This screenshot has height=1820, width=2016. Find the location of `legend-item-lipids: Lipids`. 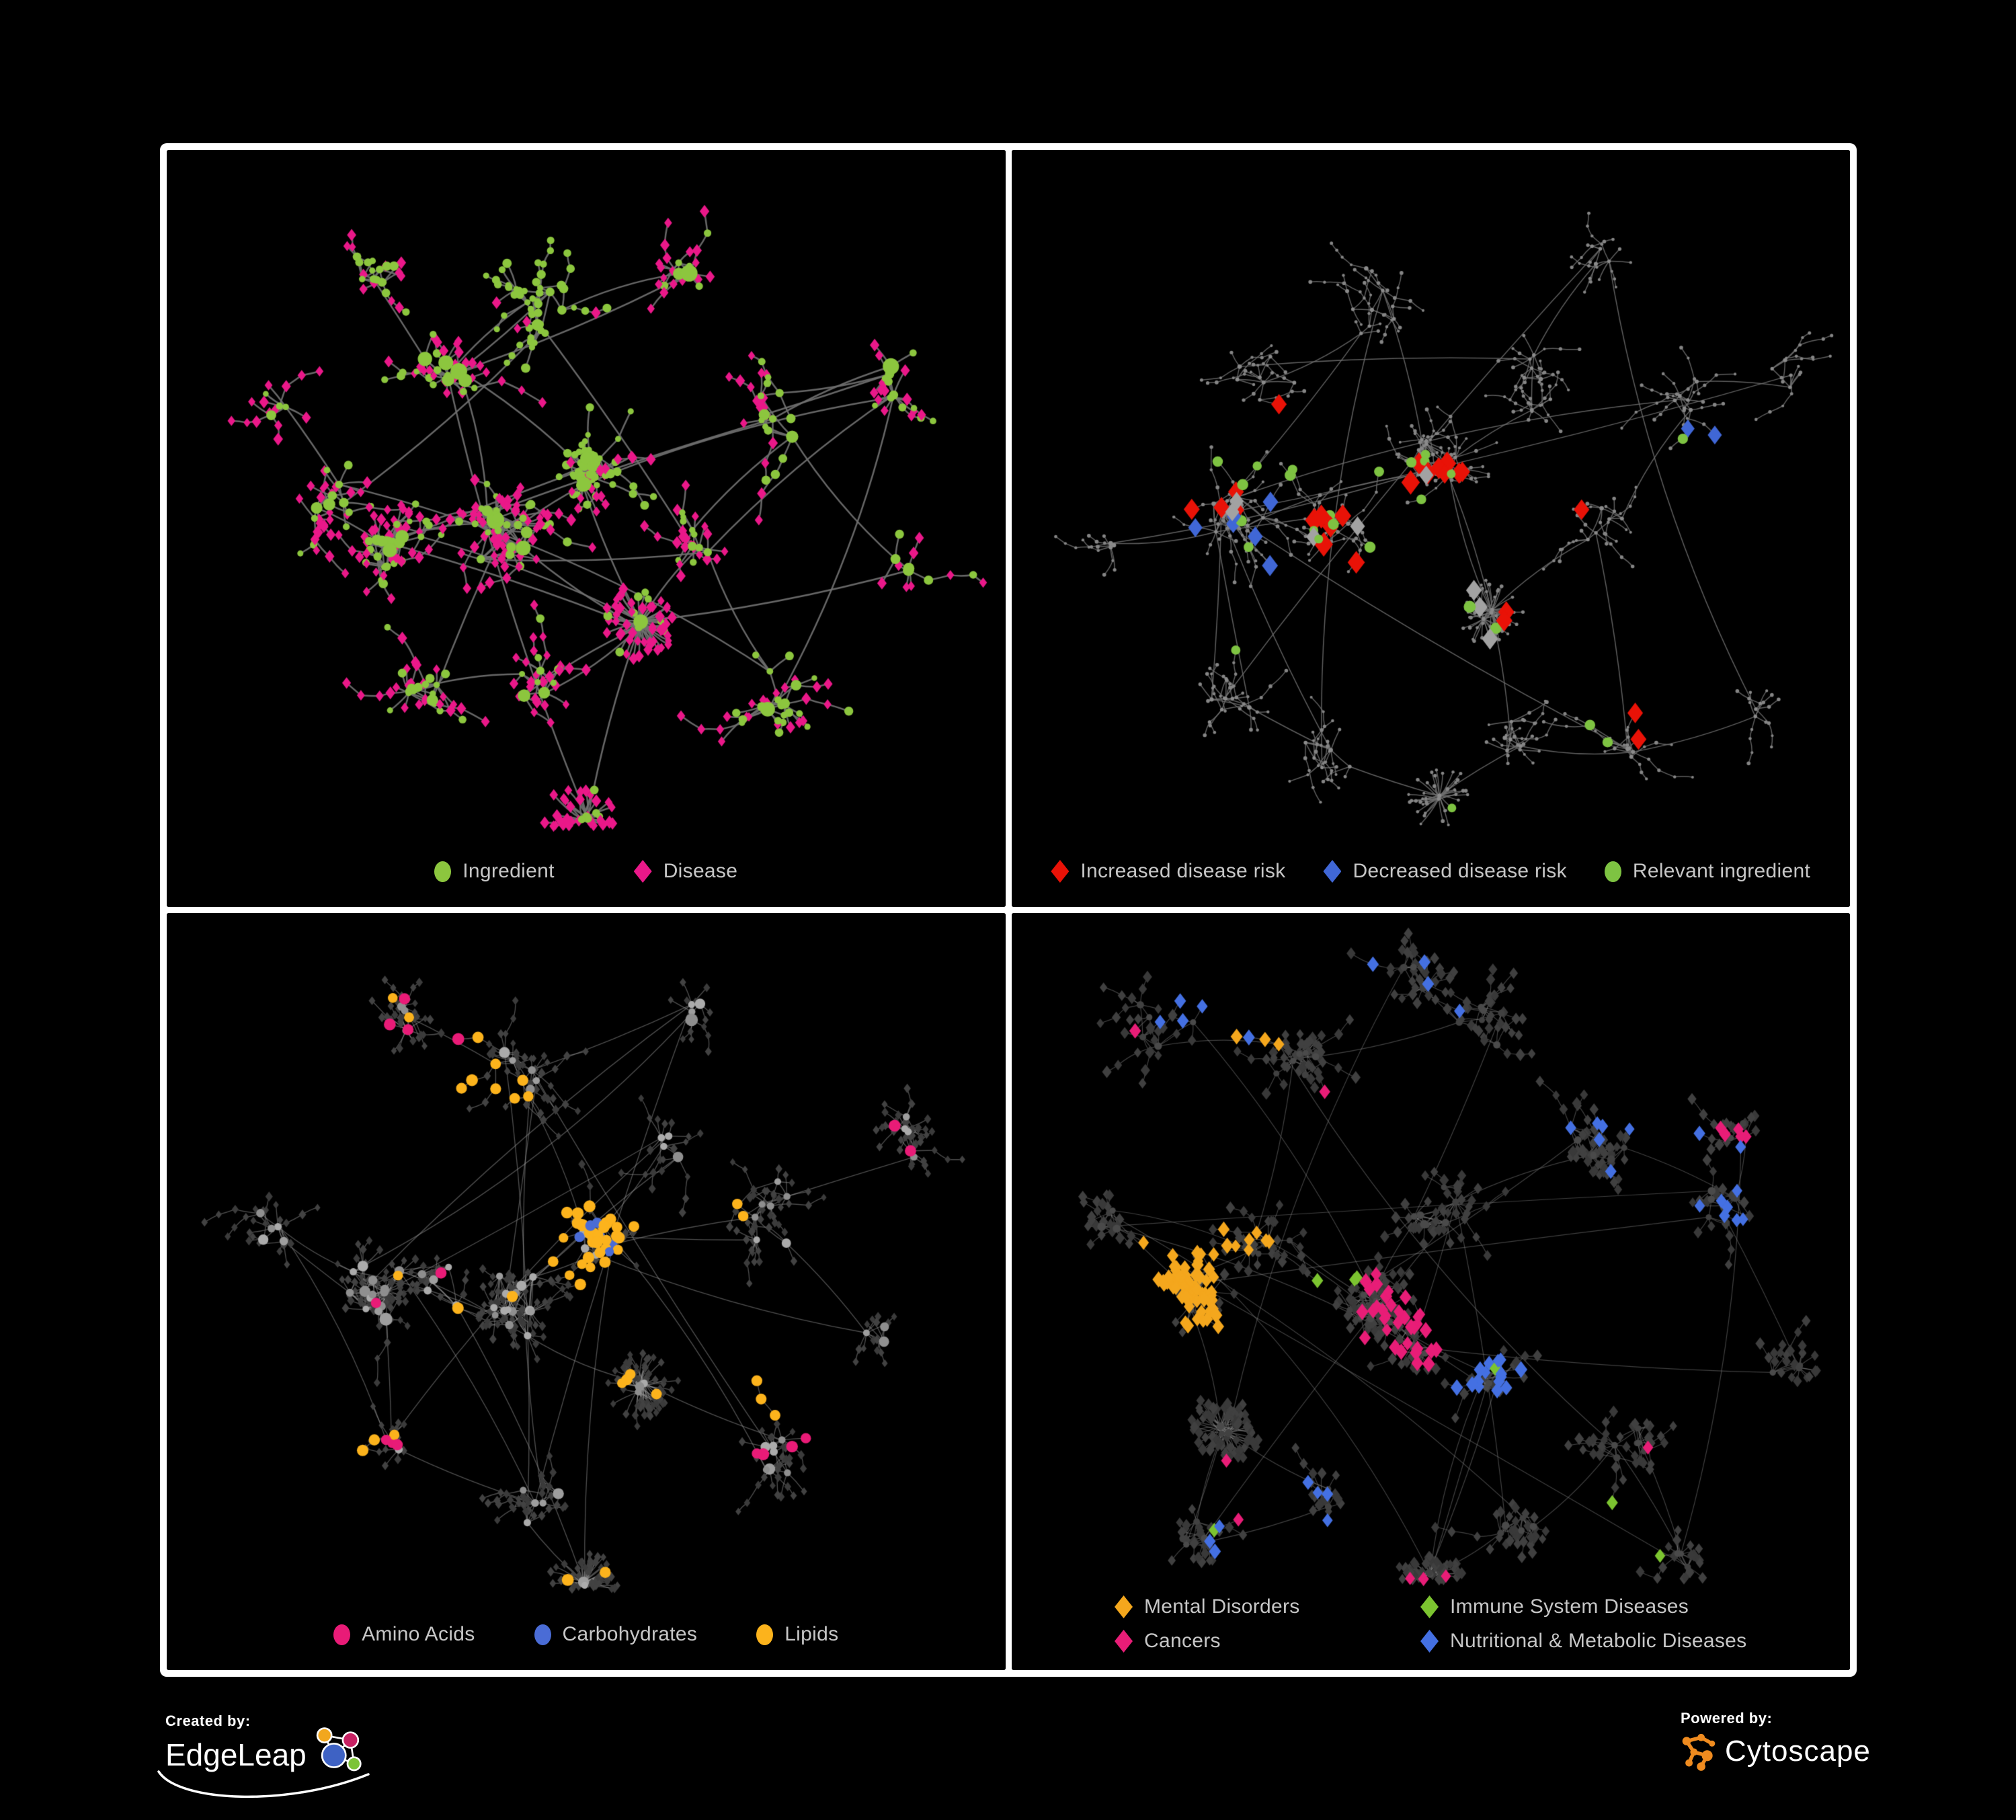

legend-item-lipids: Lipids is located at coordinates (797, 1634).